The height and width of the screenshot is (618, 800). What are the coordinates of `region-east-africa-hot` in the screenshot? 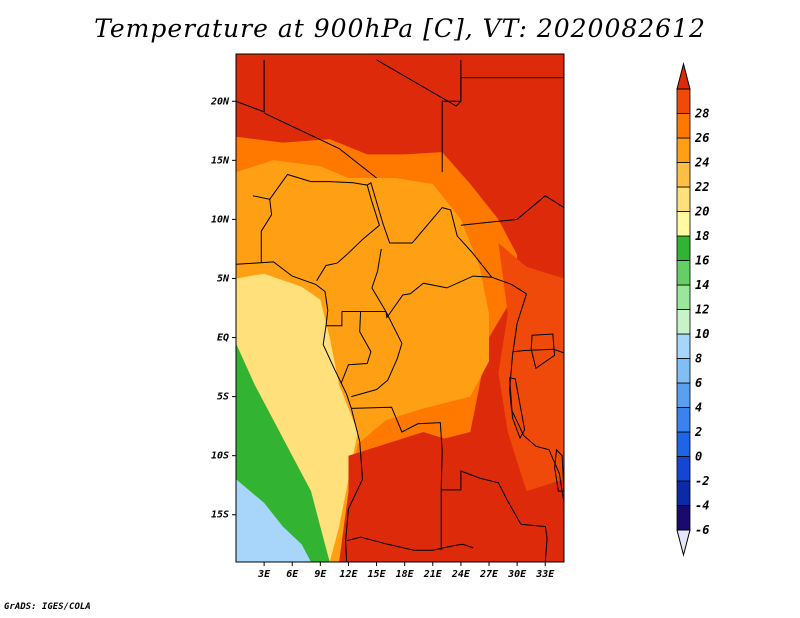 It's located at (531, 367).